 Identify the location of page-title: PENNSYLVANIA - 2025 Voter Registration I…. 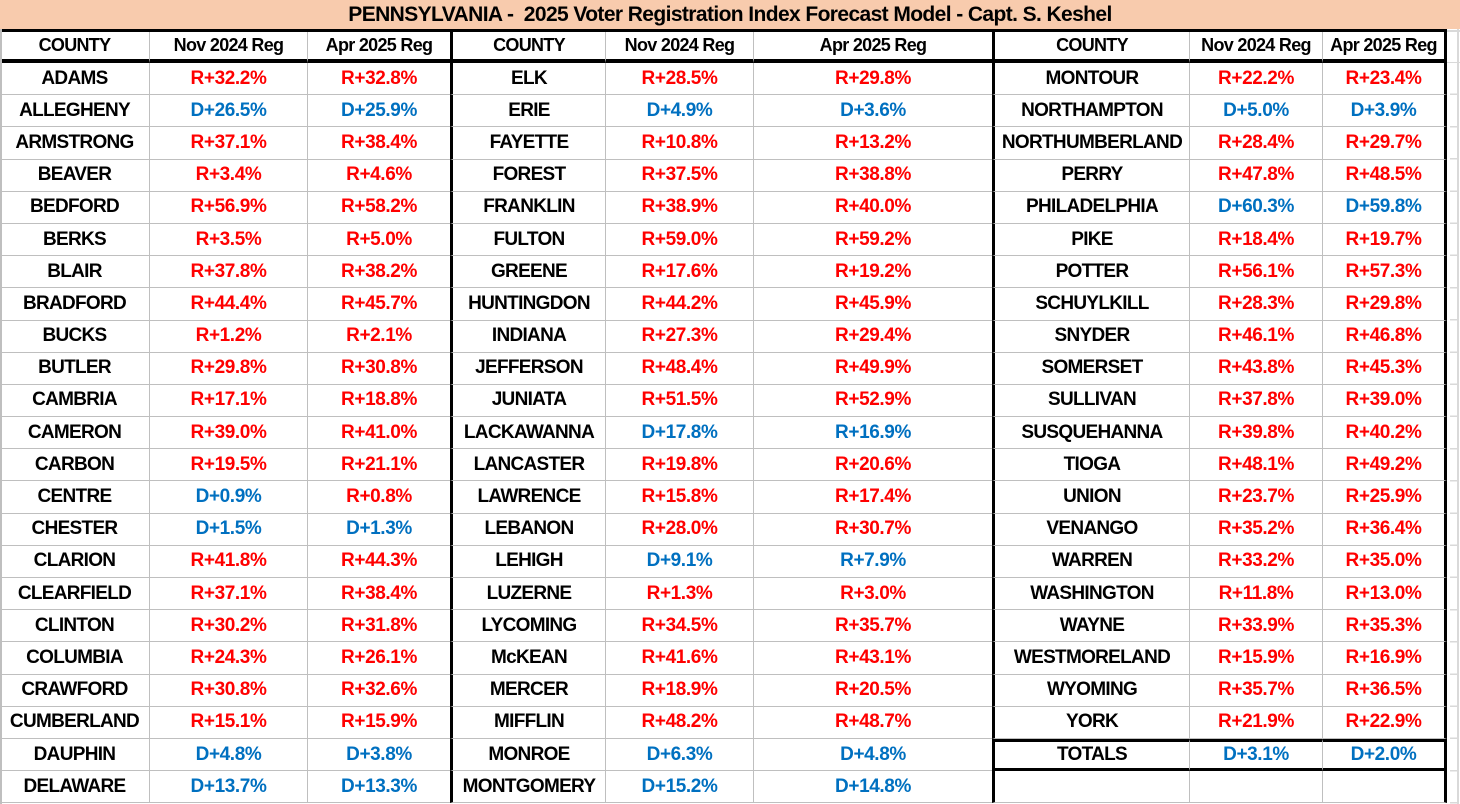
(730, 14).